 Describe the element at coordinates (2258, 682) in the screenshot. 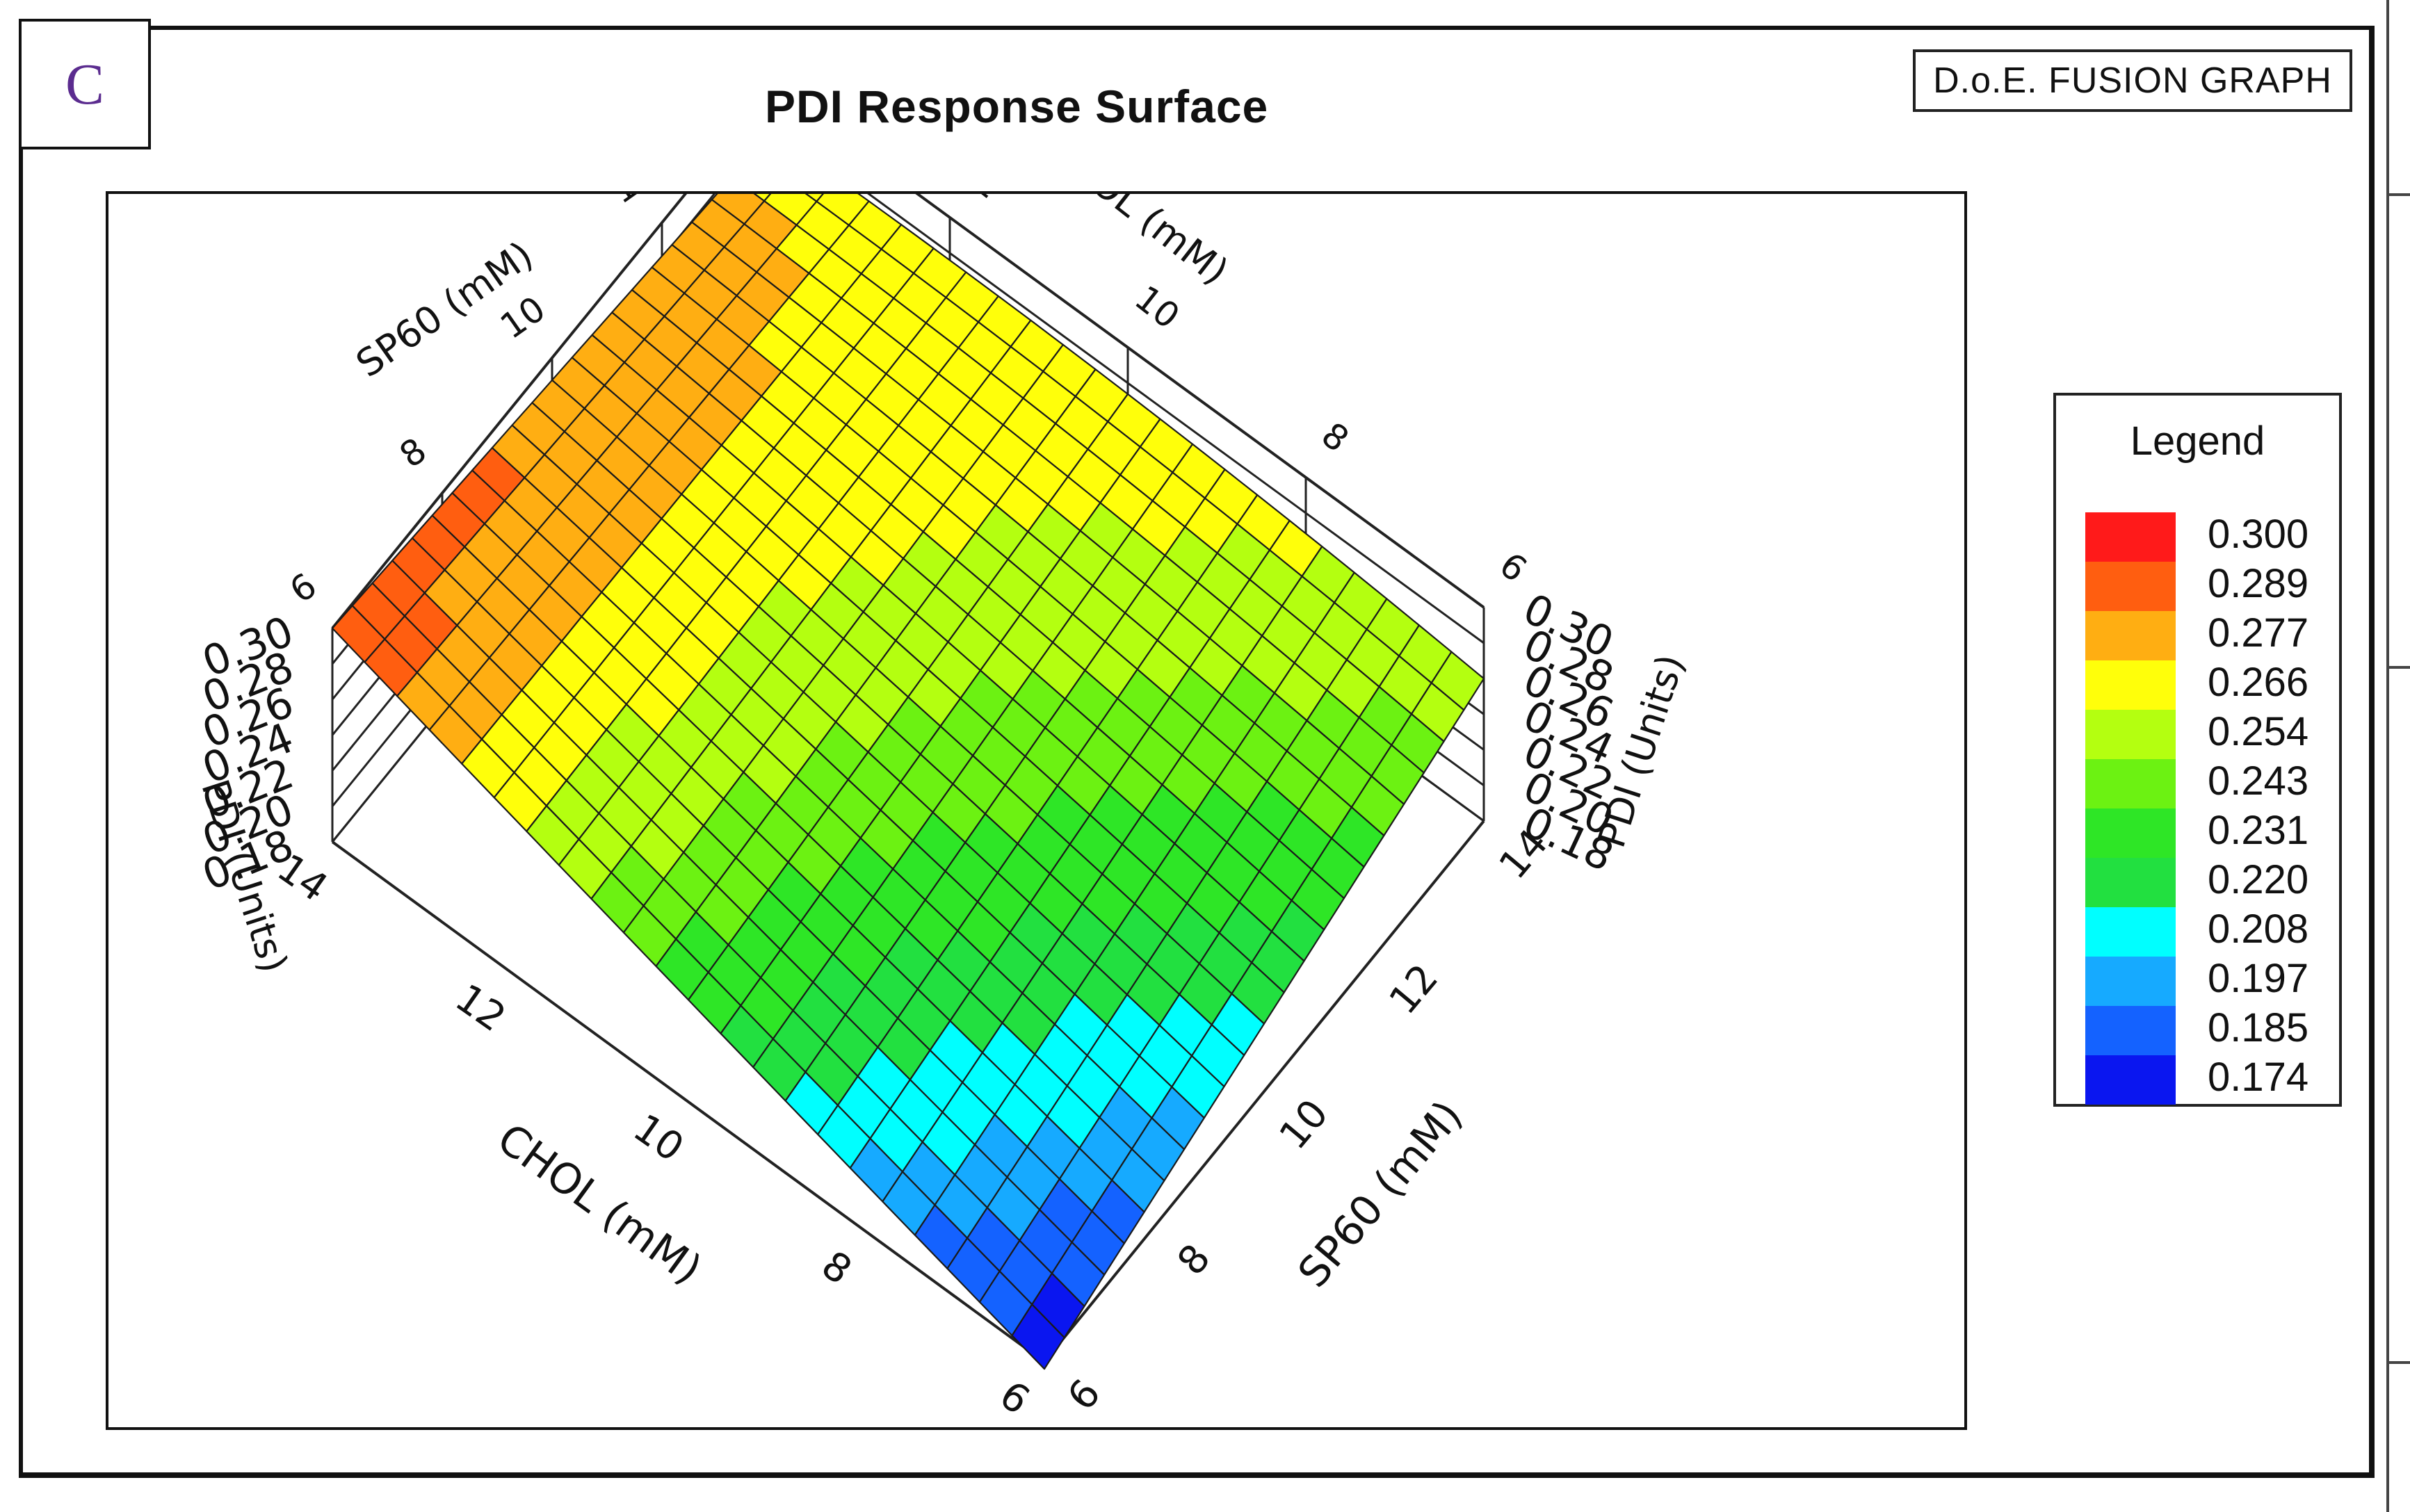

I see `legend-label: 0.266` at that location.